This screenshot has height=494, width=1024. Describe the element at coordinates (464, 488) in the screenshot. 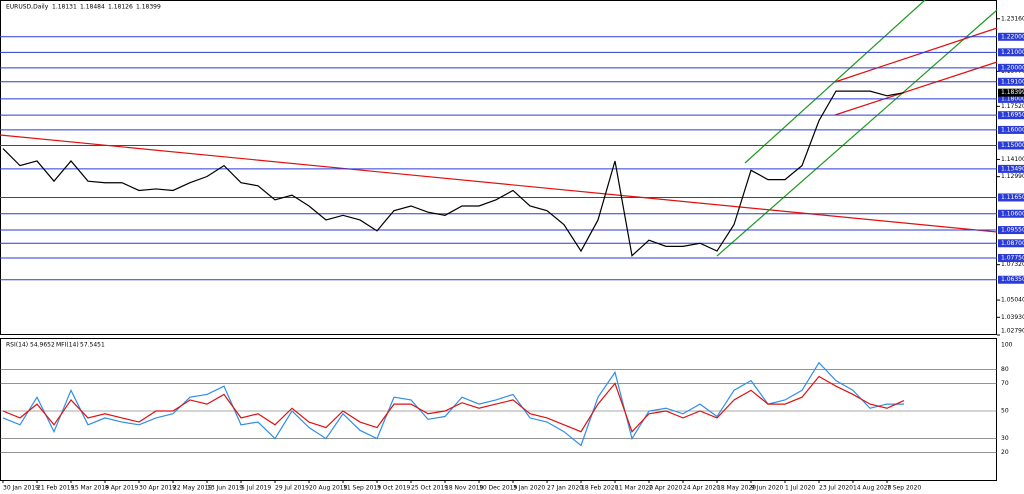

I see `x-tick-label: 18 Nov 2019` at that location.